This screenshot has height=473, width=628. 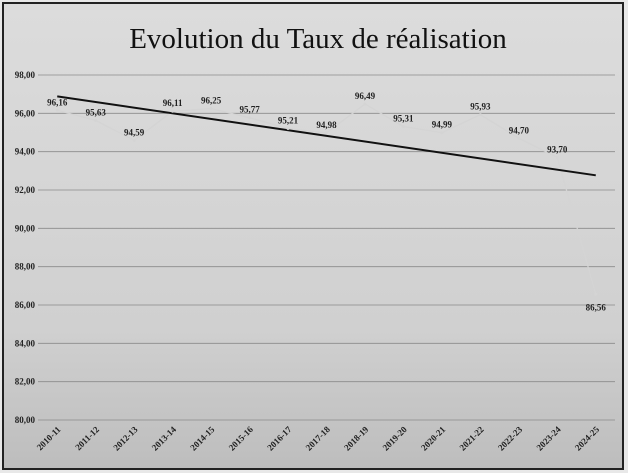 I want to click on data-label: 95,21, so click(x=288, y=120).